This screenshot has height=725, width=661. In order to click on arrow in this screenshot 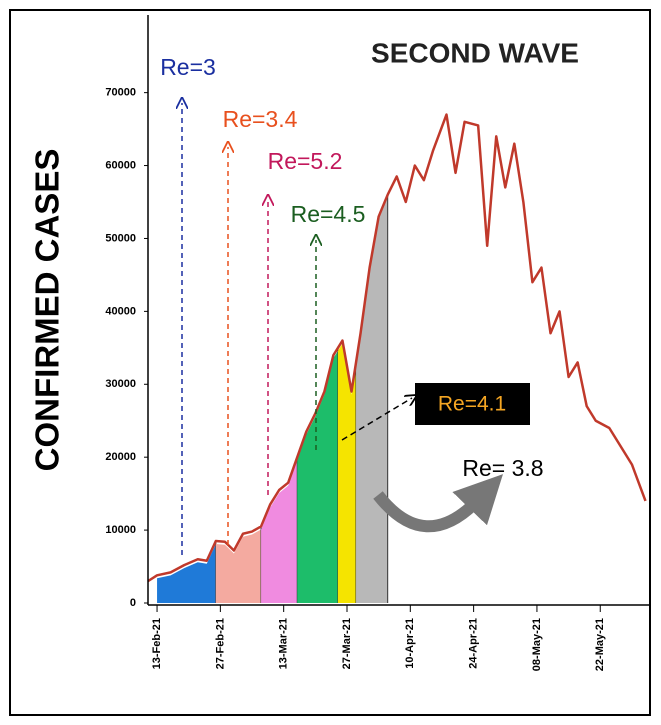, I will do `click(376, 419)`.